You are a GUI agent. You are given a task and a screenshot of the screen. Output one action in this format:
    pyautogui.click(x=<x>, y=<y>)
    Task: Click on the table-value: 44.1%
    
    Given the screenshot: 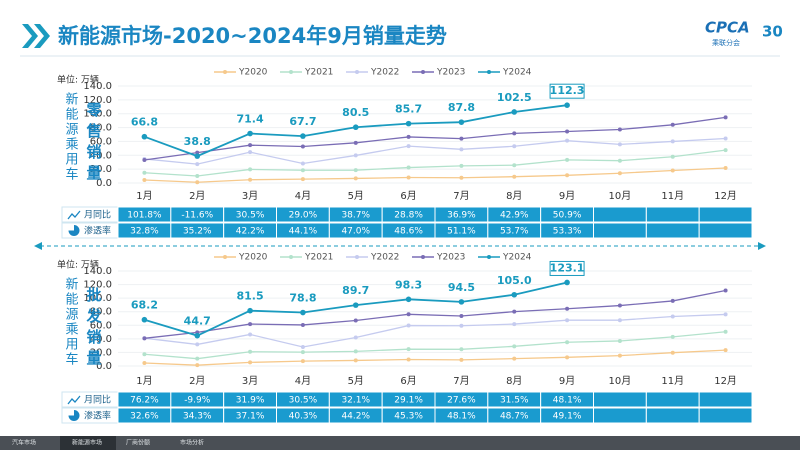 What is the action you would take?
    pyautogui.click(x=303, y=232)
    